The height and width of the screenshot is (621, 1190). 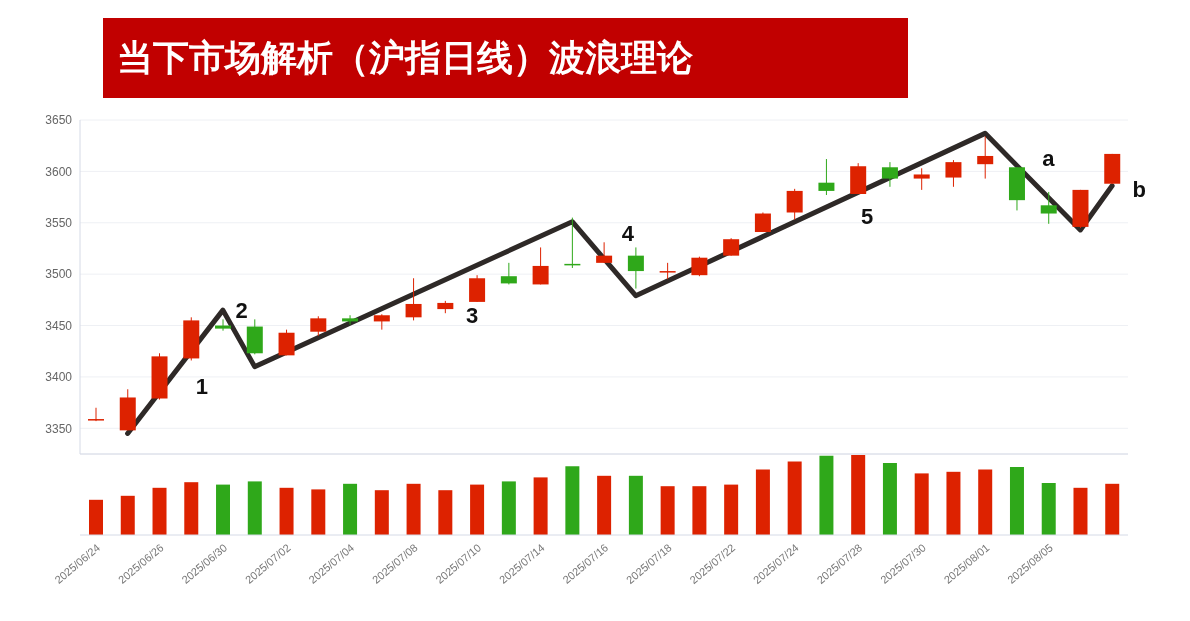 What do you see at coordinates (59, 428) in the screenshot?
I see `y-tick-label: 3350` at bounding box center [59, 428].